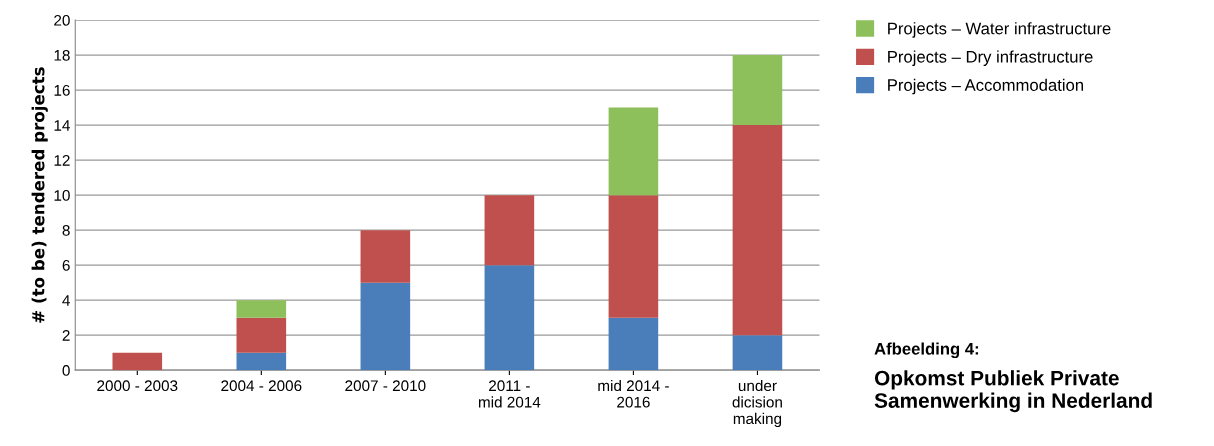  Describe the element at coordinates (62, 90) in the screenshot. I see `y-tick-label: 16` at that location.